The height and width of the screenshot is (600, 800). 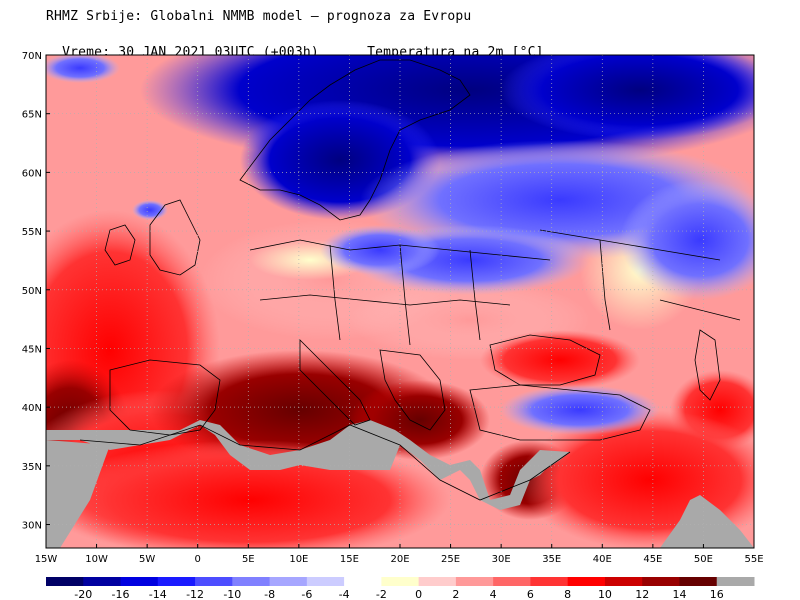 I want to click on land-mask-mediterranean, so click(x=308, y=465).